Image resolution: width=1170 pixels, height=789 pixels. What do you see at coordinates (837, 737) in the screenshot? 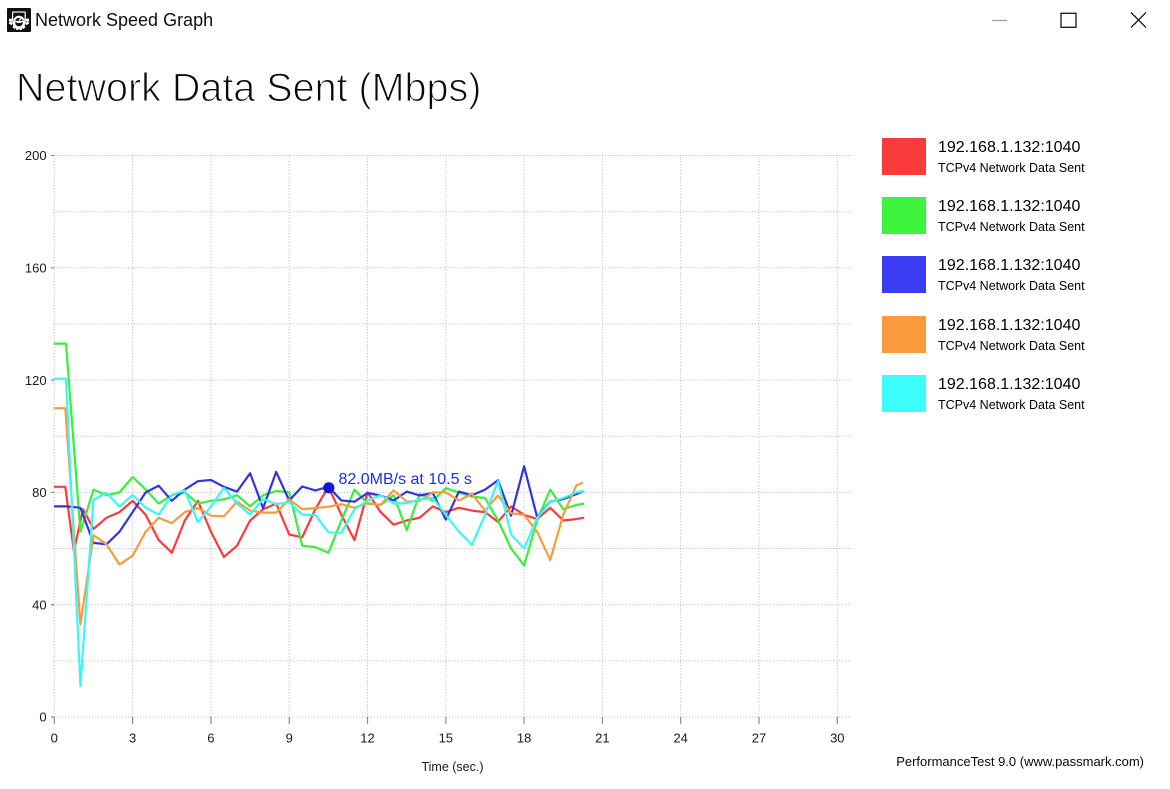
I see `svg-text: 30` at bounding box center [837, 737].